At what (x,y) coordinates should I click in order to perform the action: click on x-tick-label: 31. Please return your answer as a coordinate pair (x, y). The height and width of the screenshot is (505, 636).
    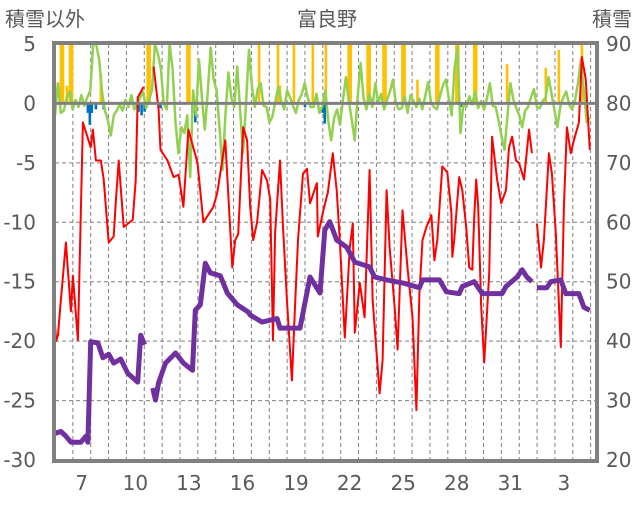
    Looking at the image, I should click on (510, 483).